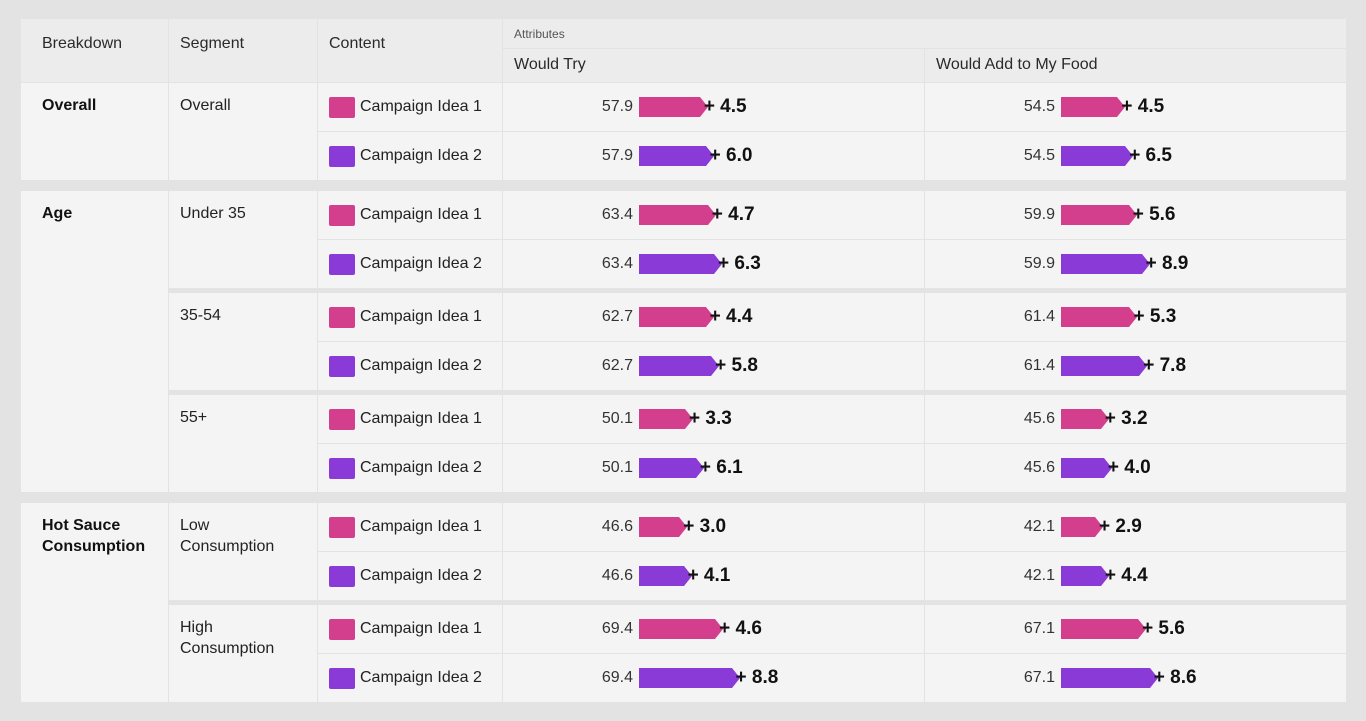 The width and height of the screenshot is (1366, 721). What do you see at coordinates (757, 677) in the screenshot?
I see `delta-value: + 8.8` at bounding box center [757, 677].